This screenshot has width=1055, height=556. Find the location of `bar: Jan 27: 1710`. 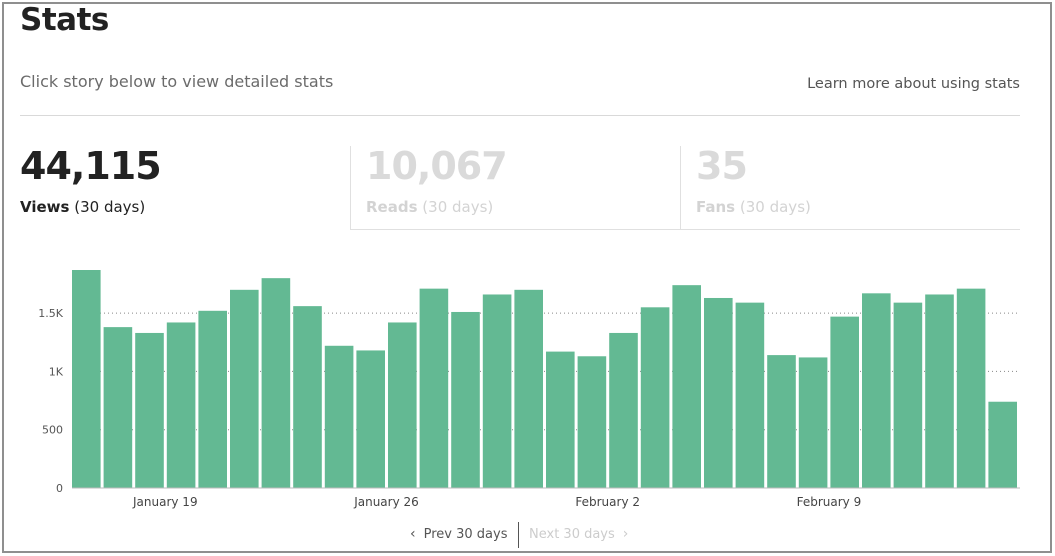

bar: Jan 27: 1710 is located at coordinates (434, 388).